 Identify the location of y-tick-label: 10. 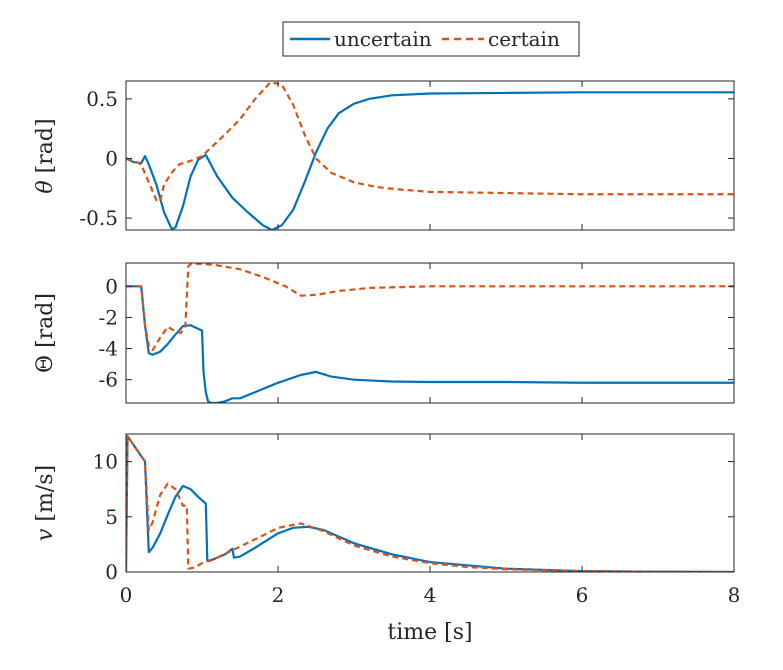
(105, 462).